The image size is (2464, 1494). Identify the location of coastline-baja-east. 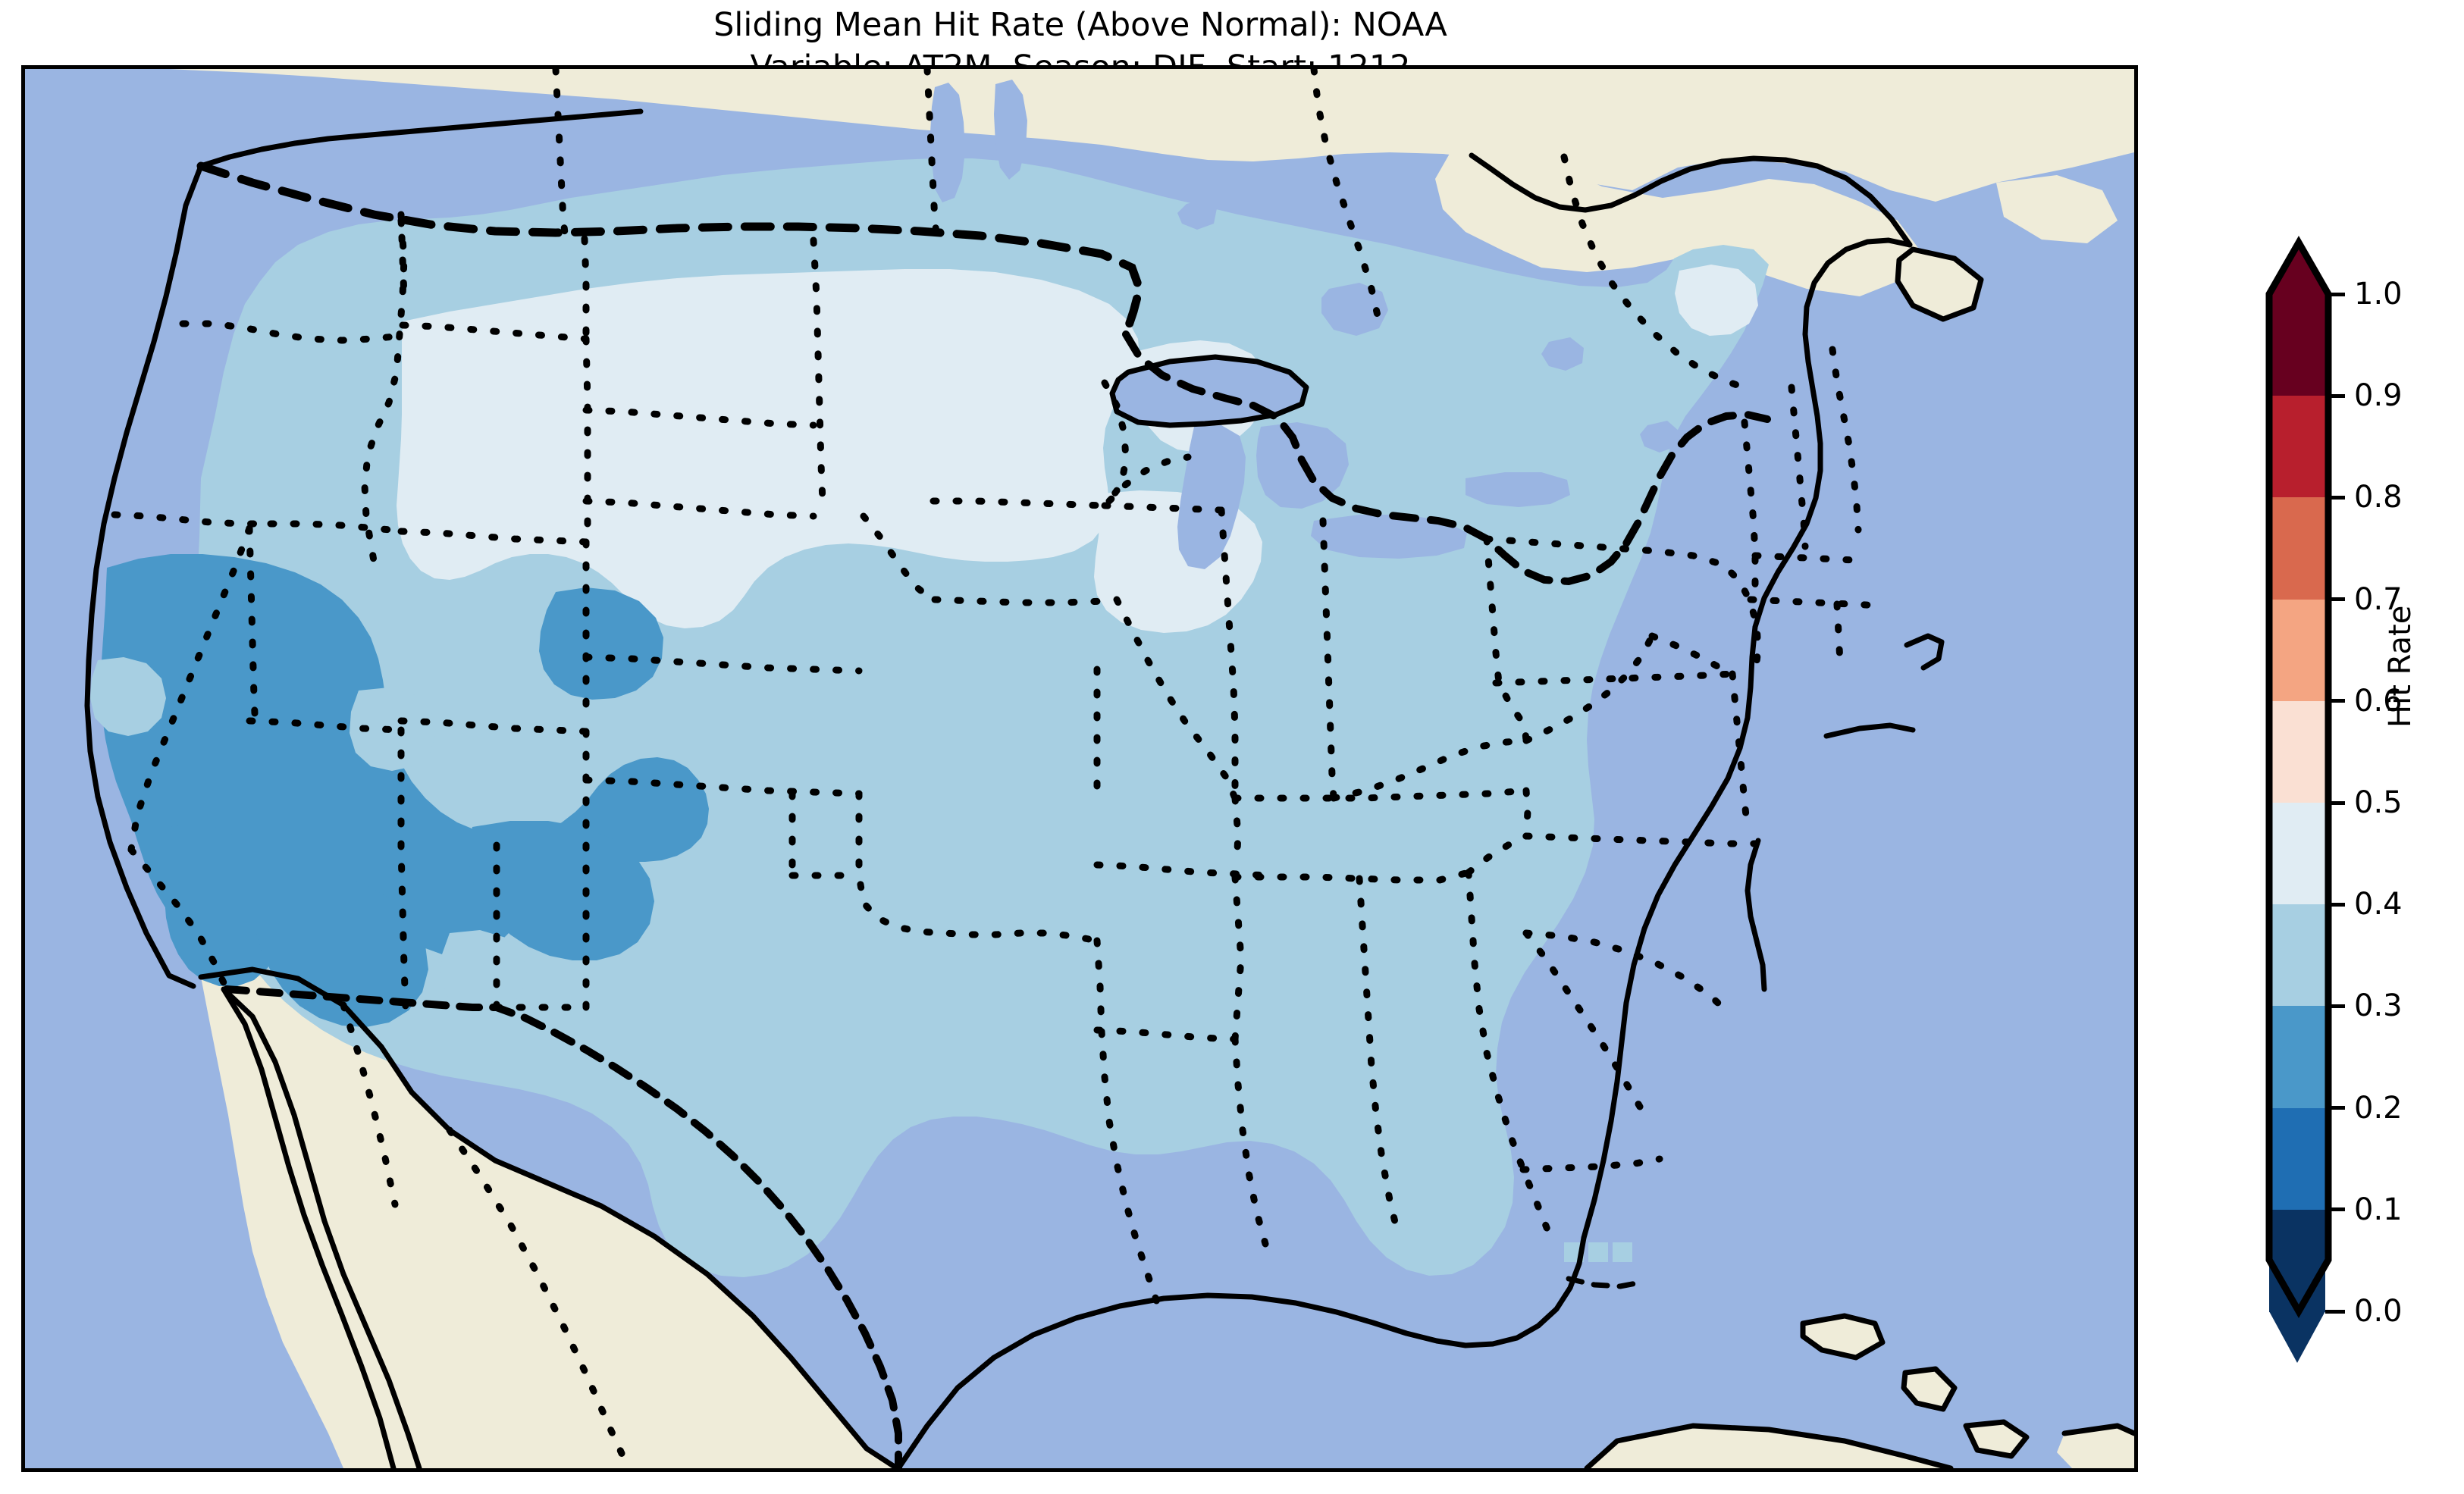
(309, 1227).